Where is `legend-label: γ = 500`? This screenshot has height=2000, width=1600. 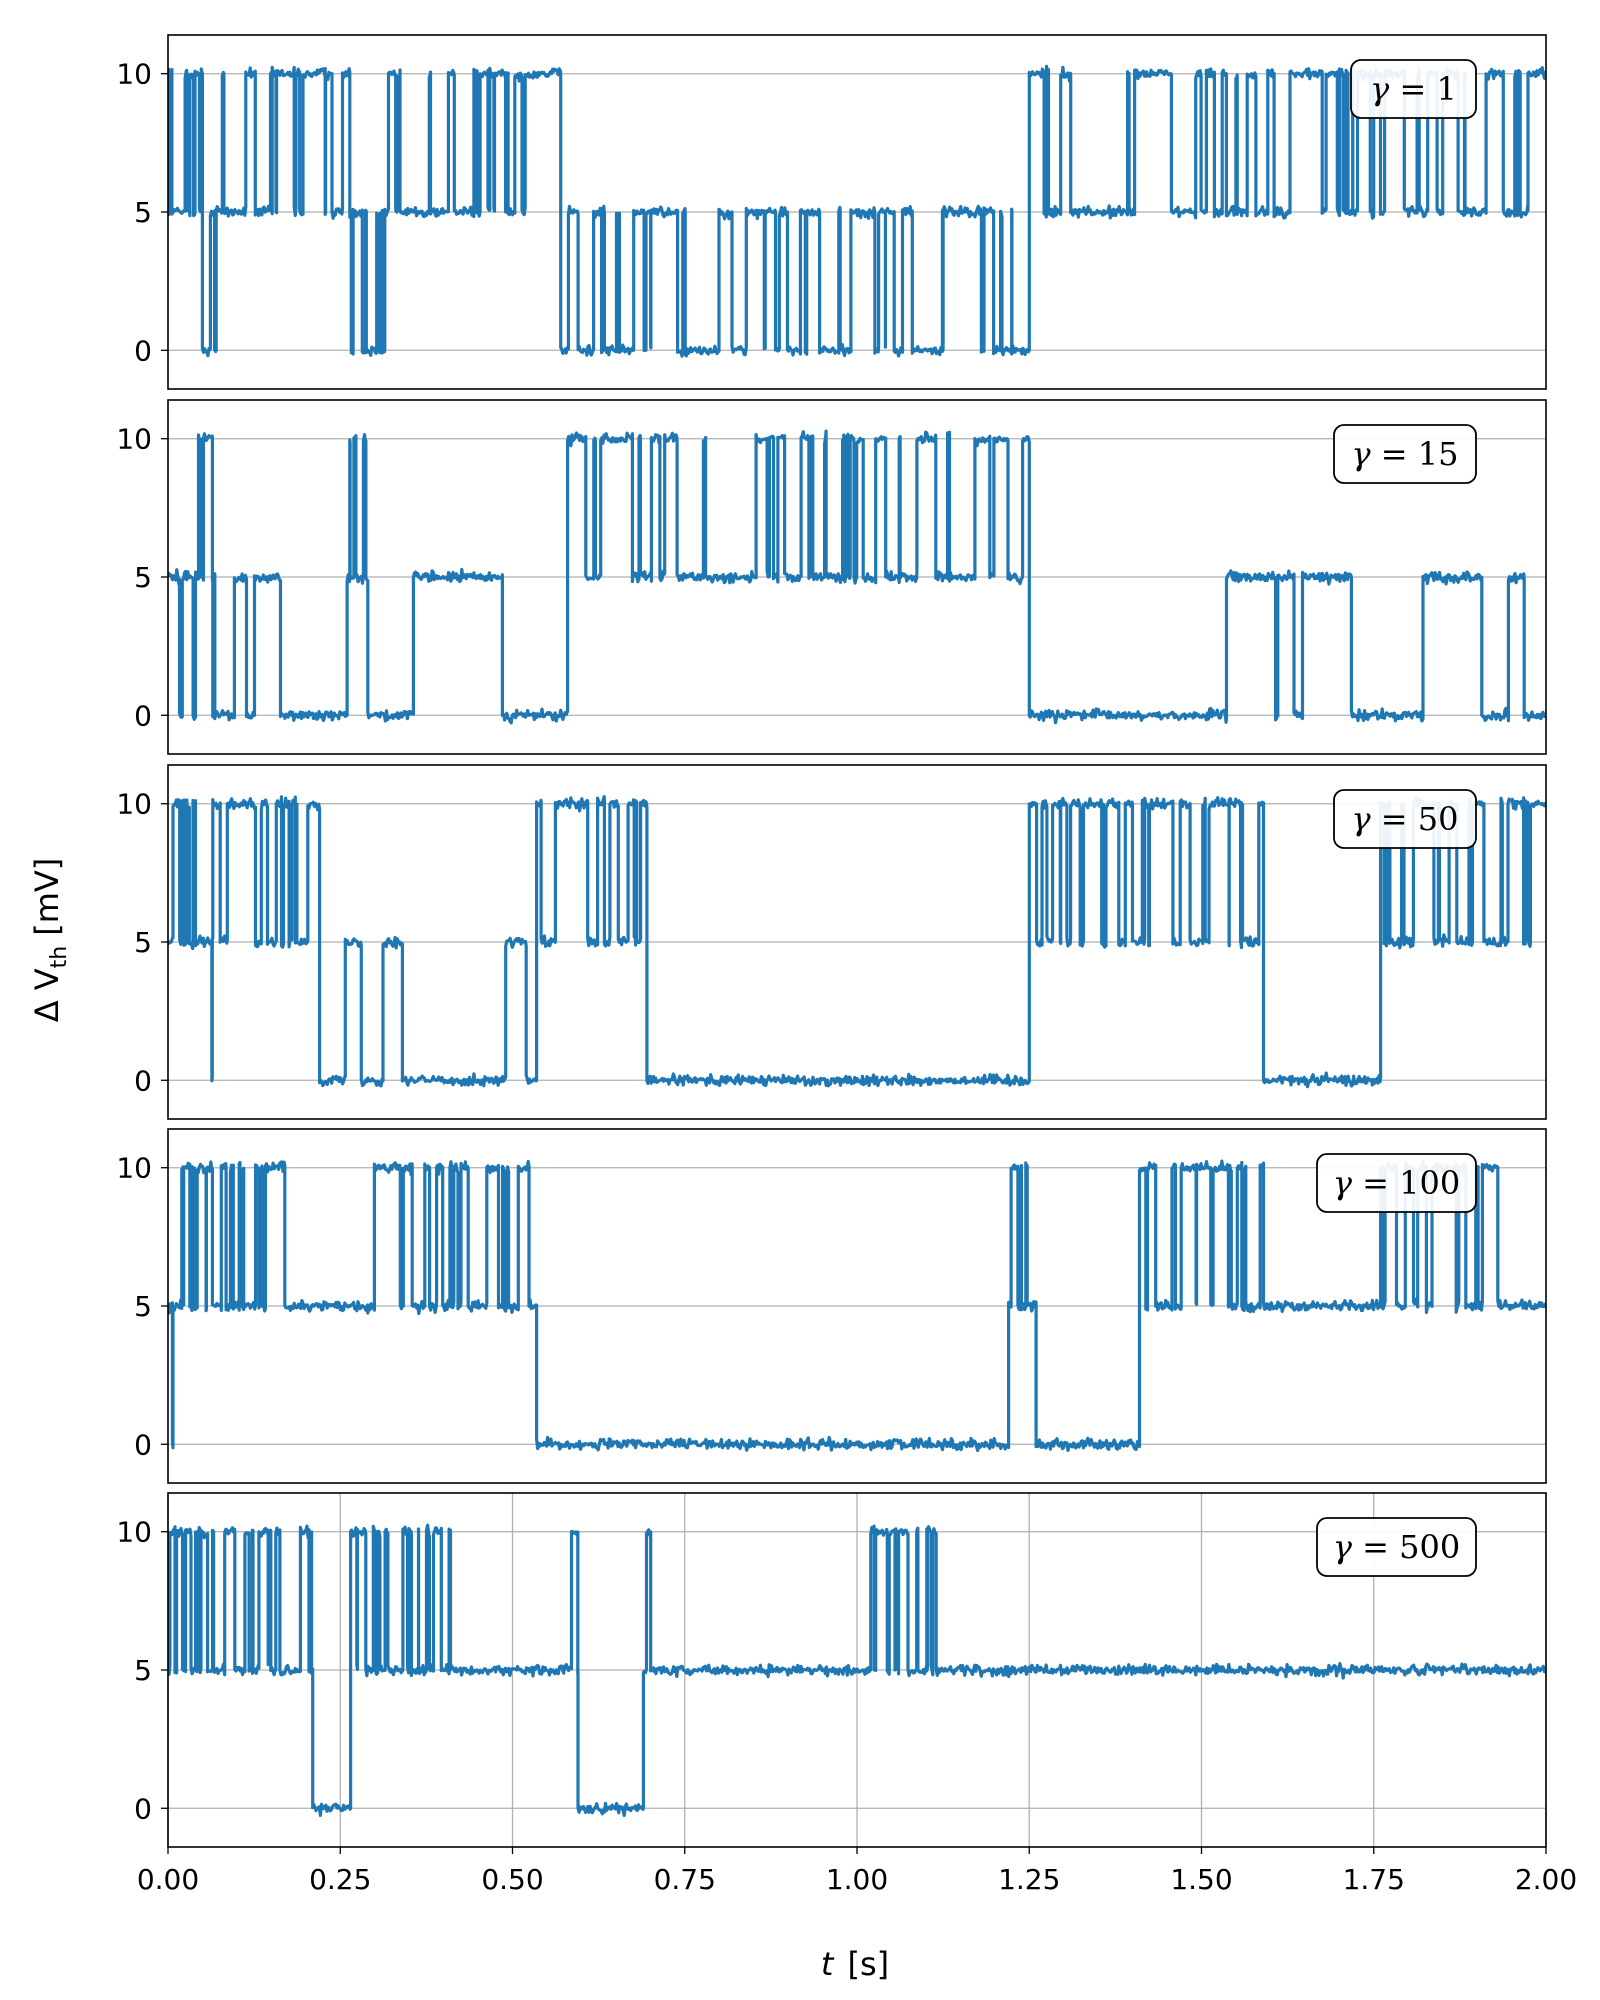 legend-label: γ = 500 is located at coordinates (1396, 1547).